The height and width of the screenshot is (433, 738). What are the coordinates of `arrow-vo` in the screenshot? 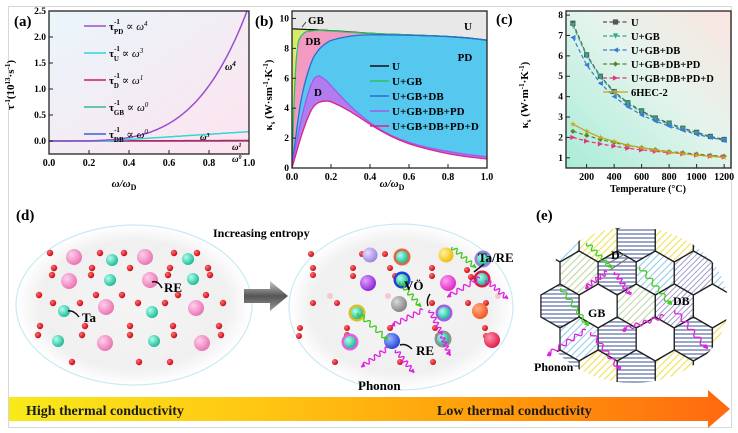 It's located at (428, 300).